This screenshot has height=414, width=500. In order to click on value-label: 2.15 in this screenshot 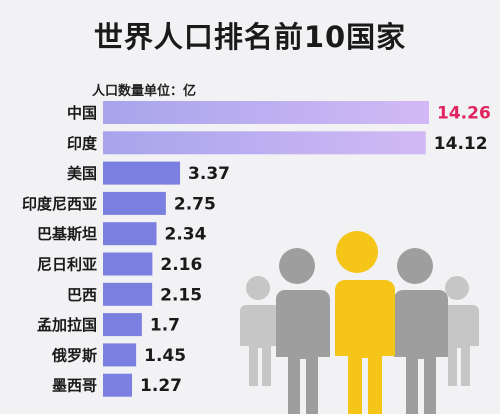, I will do `click(181, 295)`.